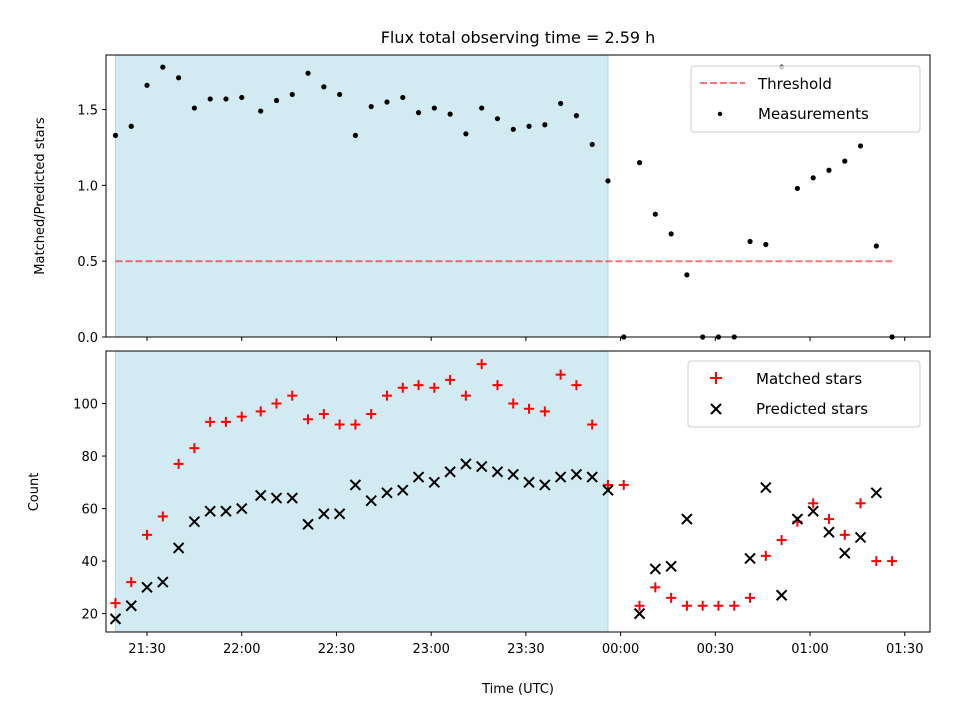 Image resolution: width=960 pixels, height=720 pixels. I want to click on x-tick-label: 22:00, so click(241, 649).